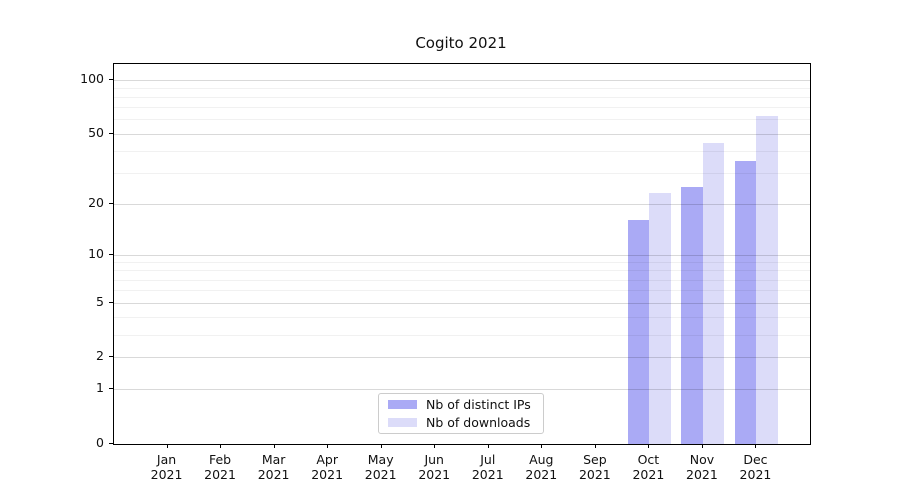 The height and width of the screenshot is (500, 900). I want to click on y-tick-label: 1, so click(100, 388).